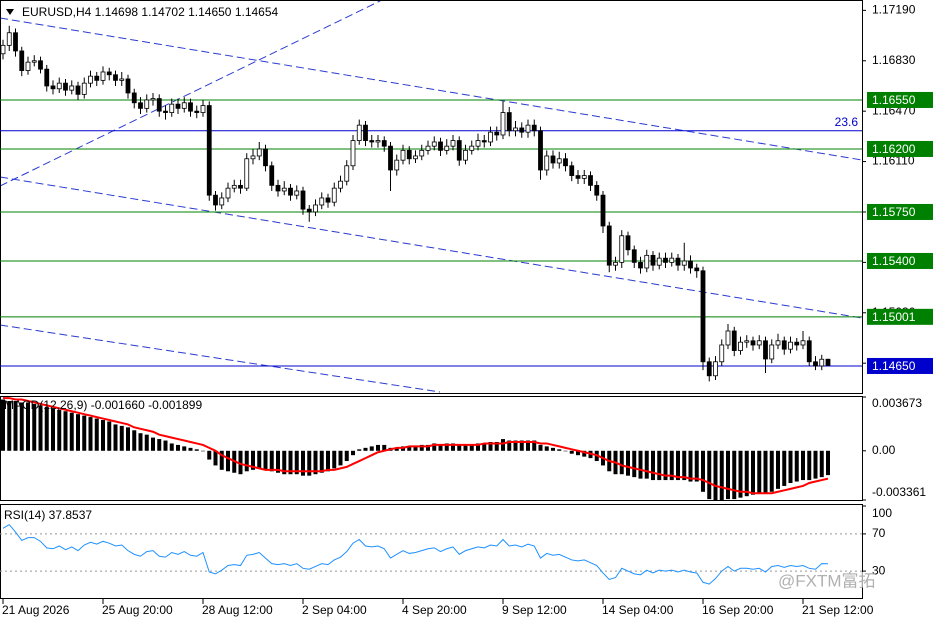 This screenshot has width=936, height=624. Describe the element at coordinates (882, 513) in the screenshot. I see `y-tick-label: 100` at that location.